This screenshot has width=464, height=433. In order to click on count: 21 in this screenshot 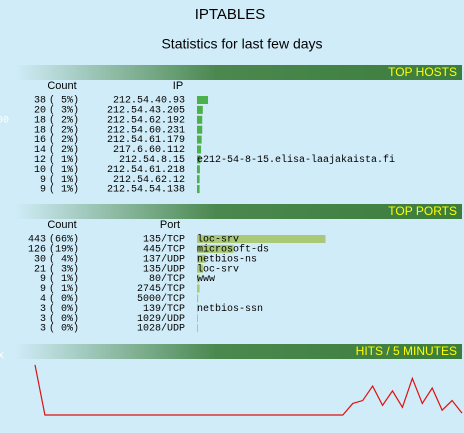, I will do `click(40, 269)`.